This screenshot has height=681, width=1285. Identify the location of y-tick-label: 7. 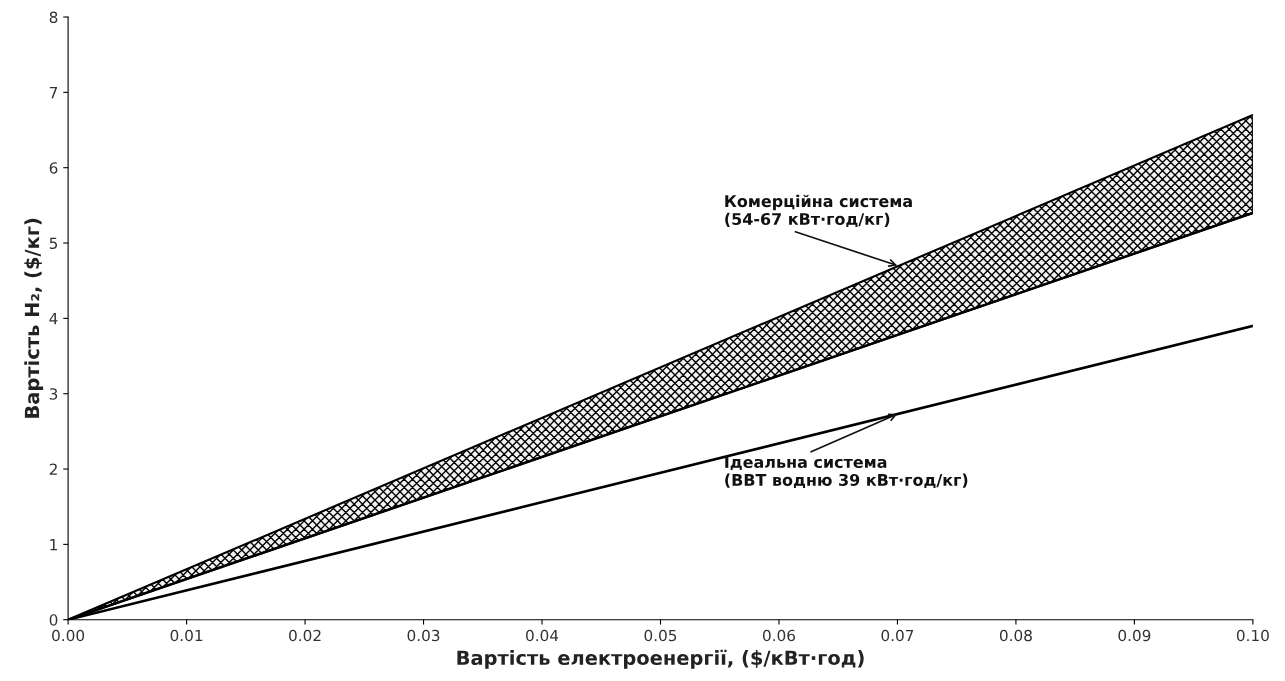
(53, 93).